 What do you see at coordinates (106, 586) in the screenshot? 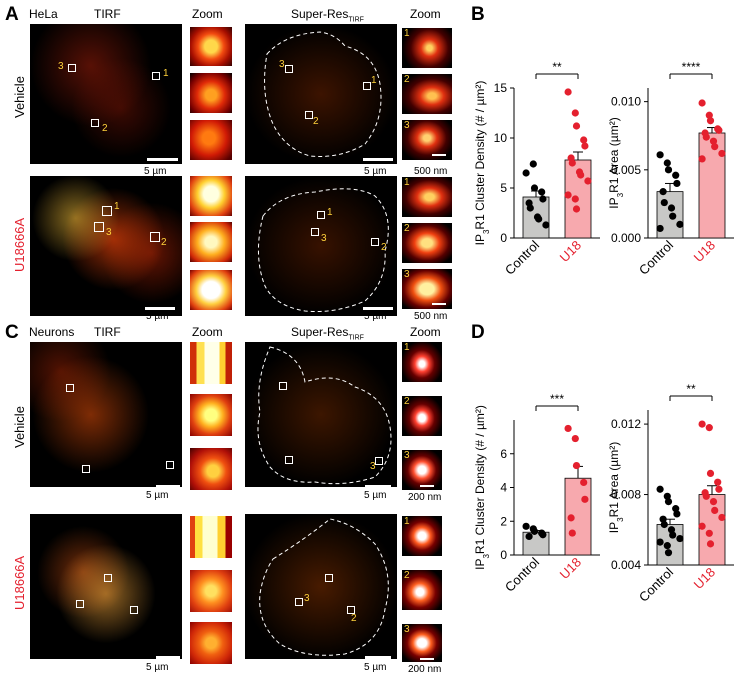
I see `tirf-image-neurons-u18666a` at bounding box center [106, 586].